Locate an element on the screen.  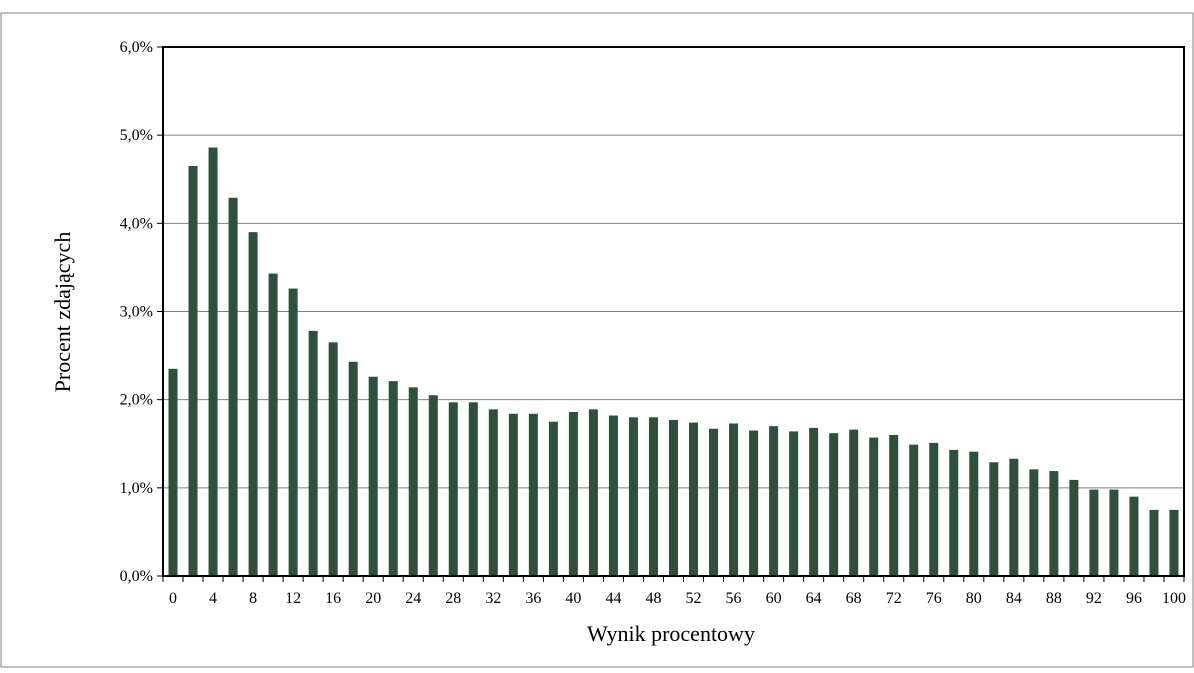
x-tick-label: 68 is located at coordinates (854, 598).